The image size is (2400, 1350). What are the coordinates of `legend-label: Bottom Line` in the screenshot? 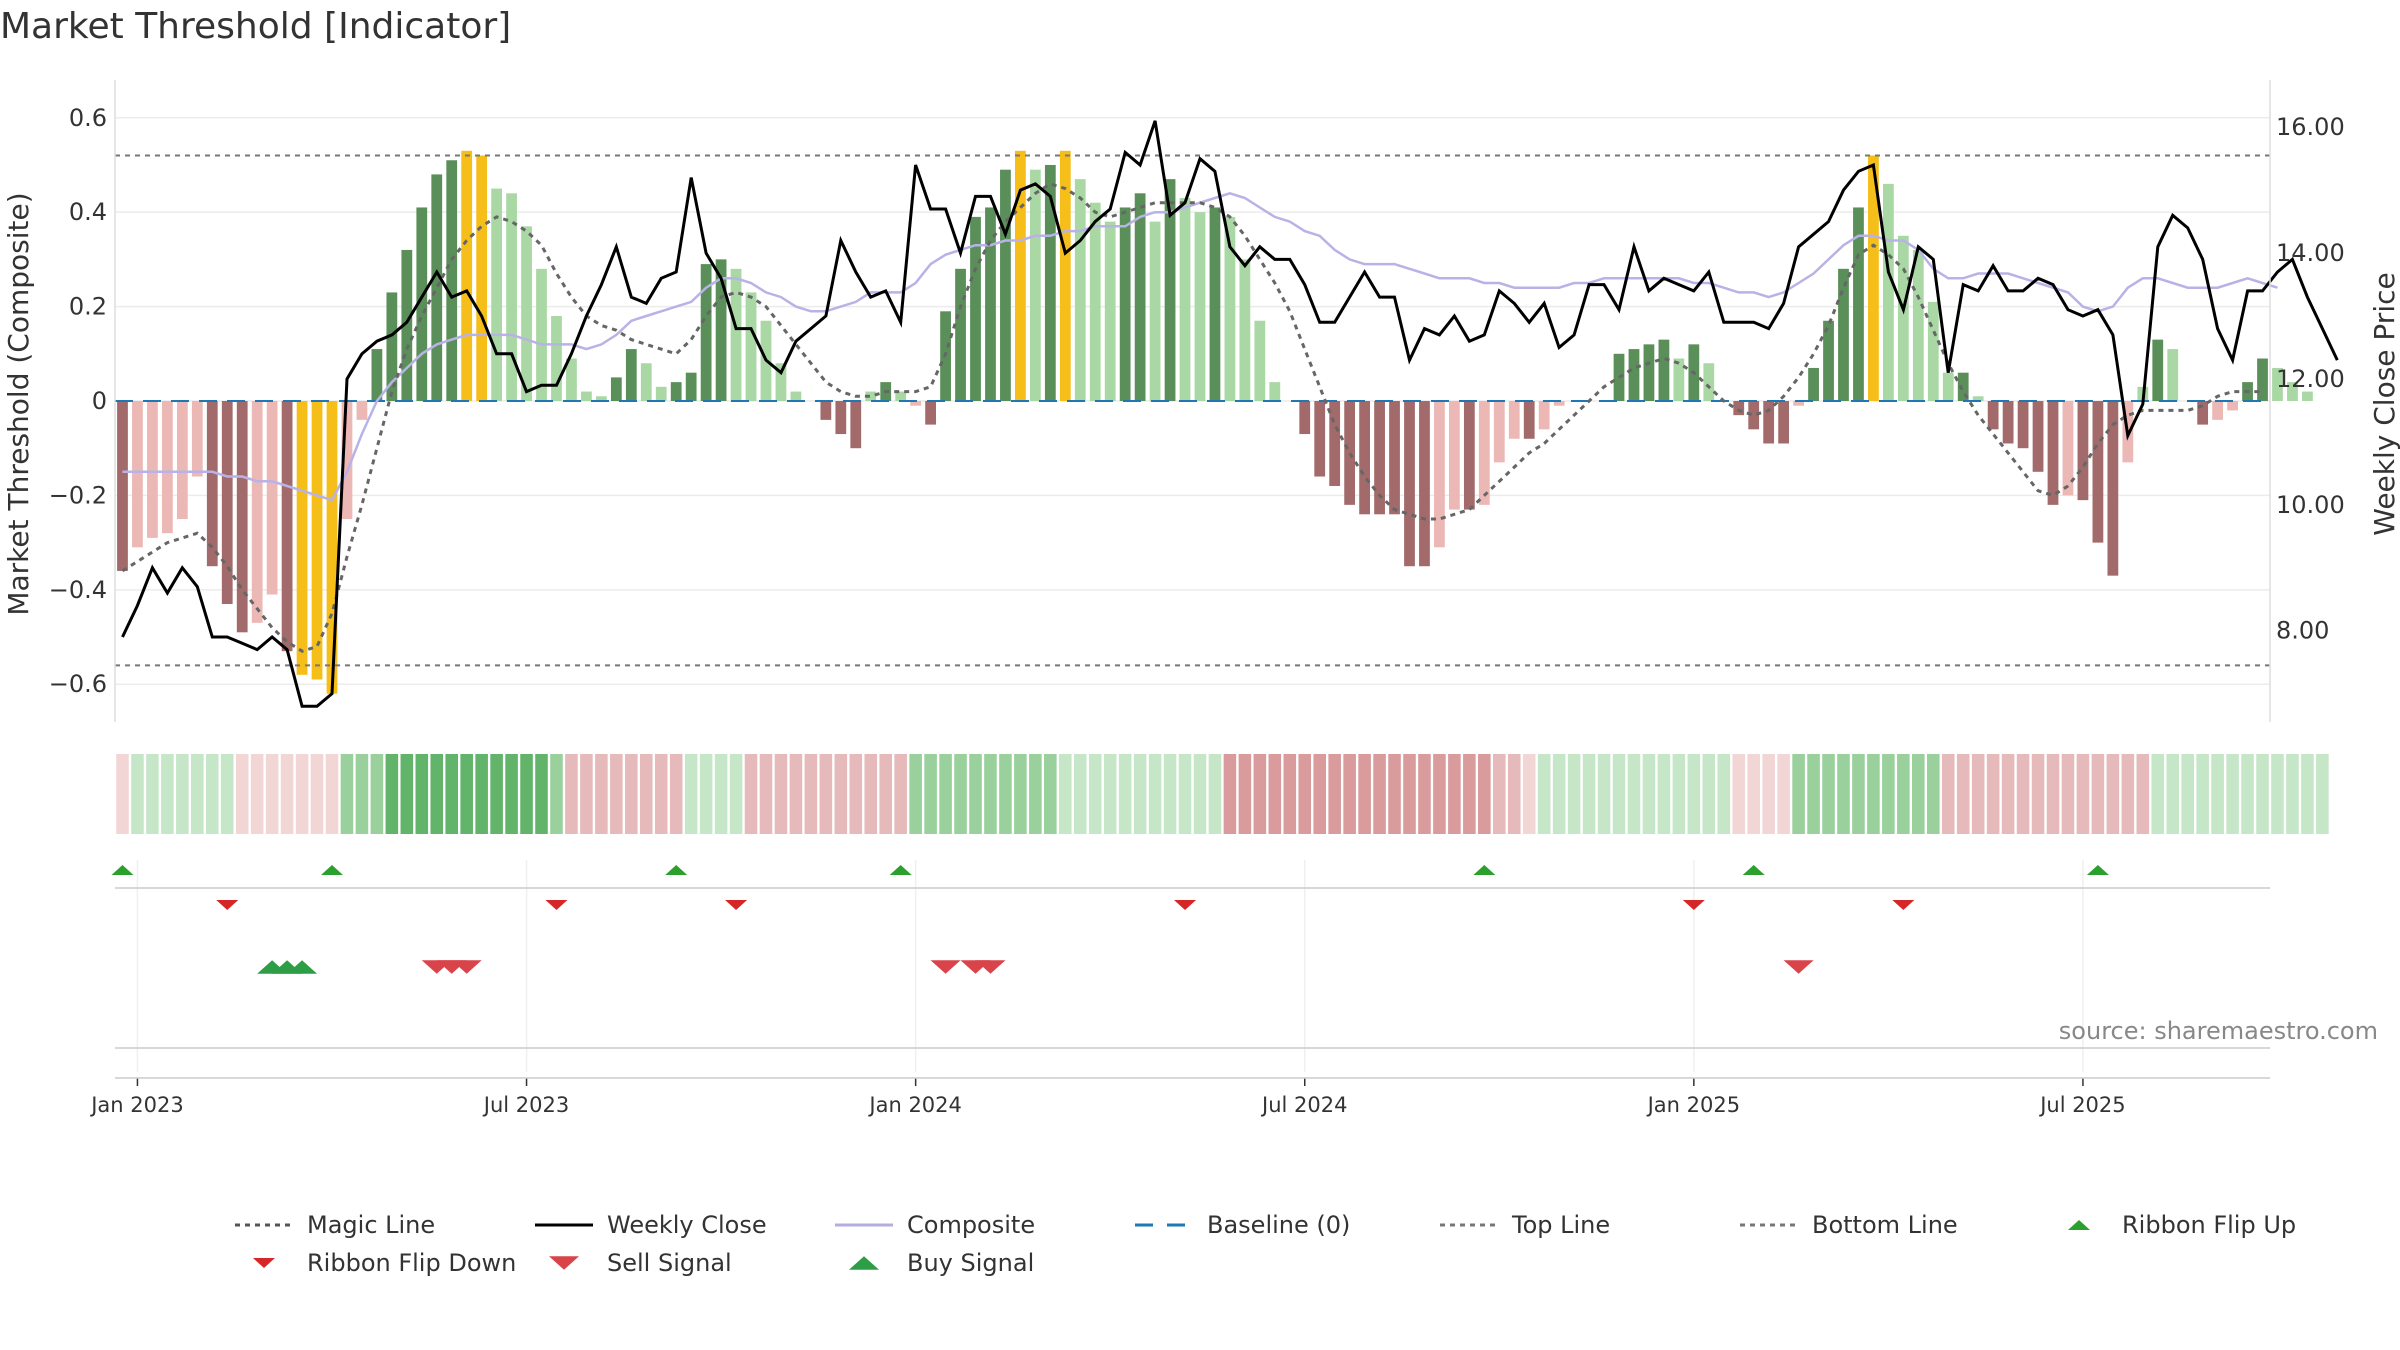 It's located at (1885, 1225).